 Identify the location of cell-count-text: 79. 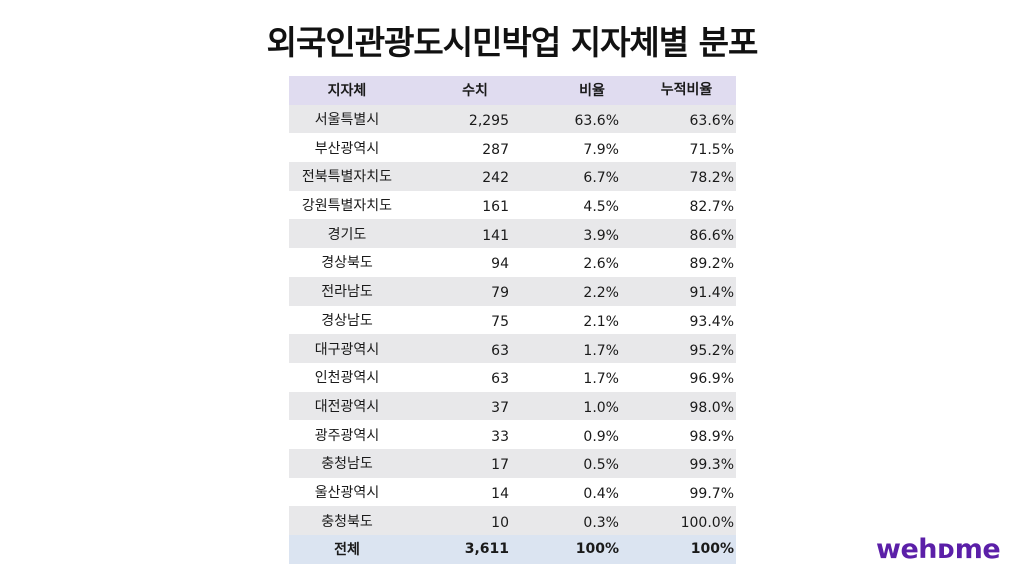
(500, 293).